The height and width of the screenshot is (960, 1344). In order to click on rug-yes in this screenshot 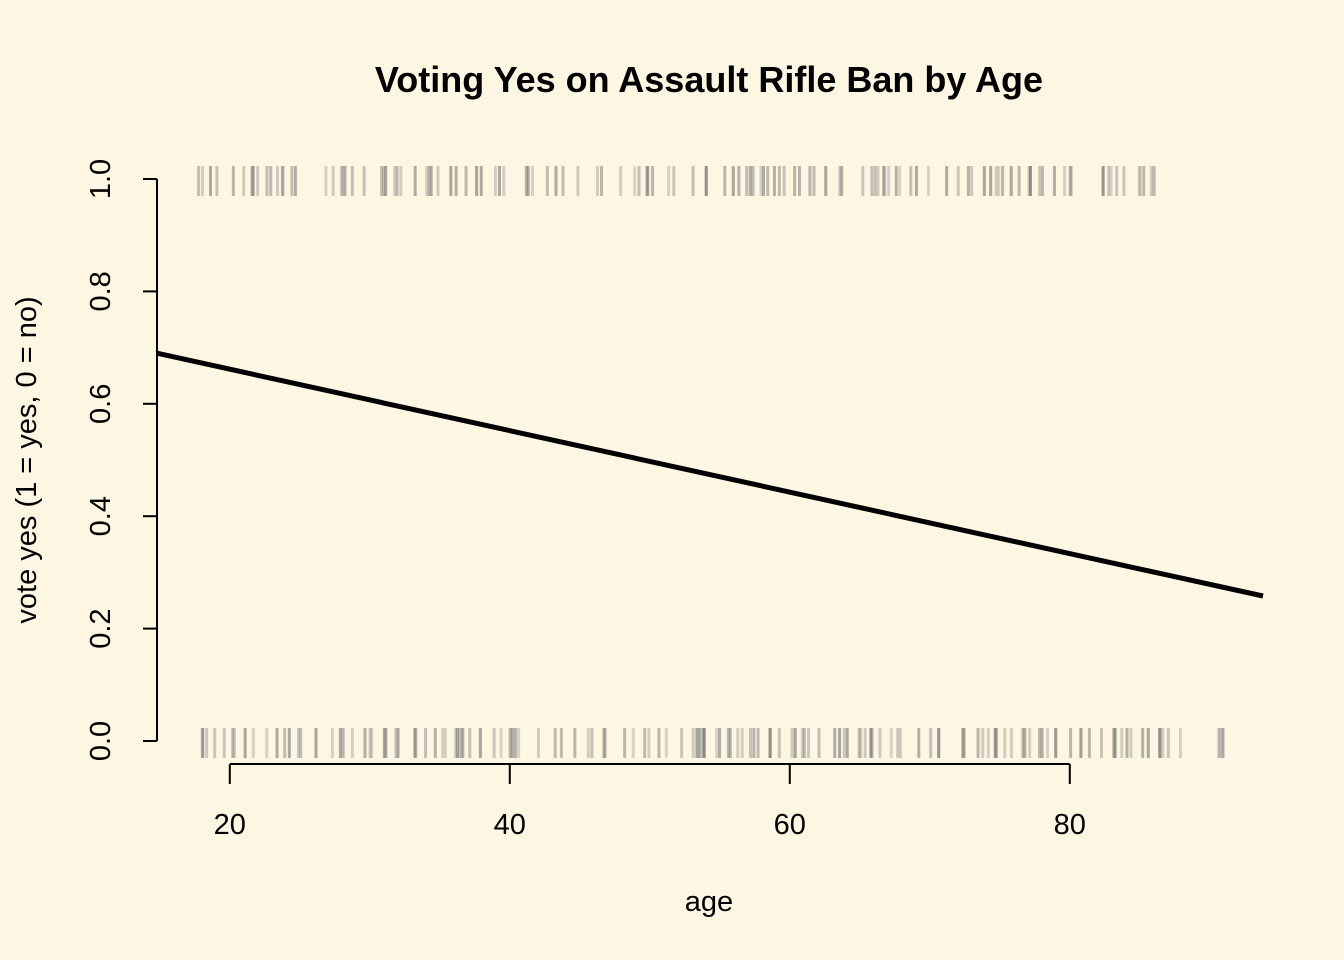, I will do `click(676, 181)`.